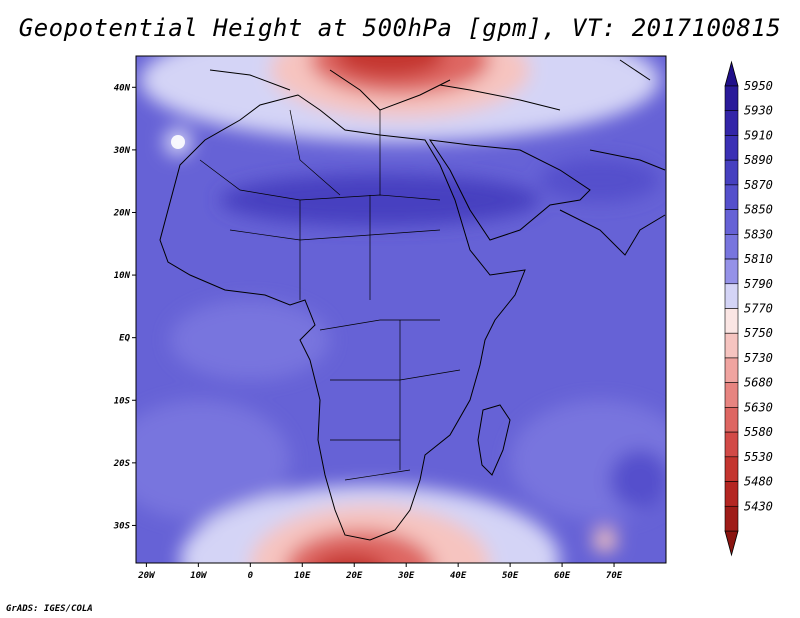  What do you see at coordinates (122, 88) in the screenshot?
I see `lat-tick-label: 40N` at bounding box center [122, 88].